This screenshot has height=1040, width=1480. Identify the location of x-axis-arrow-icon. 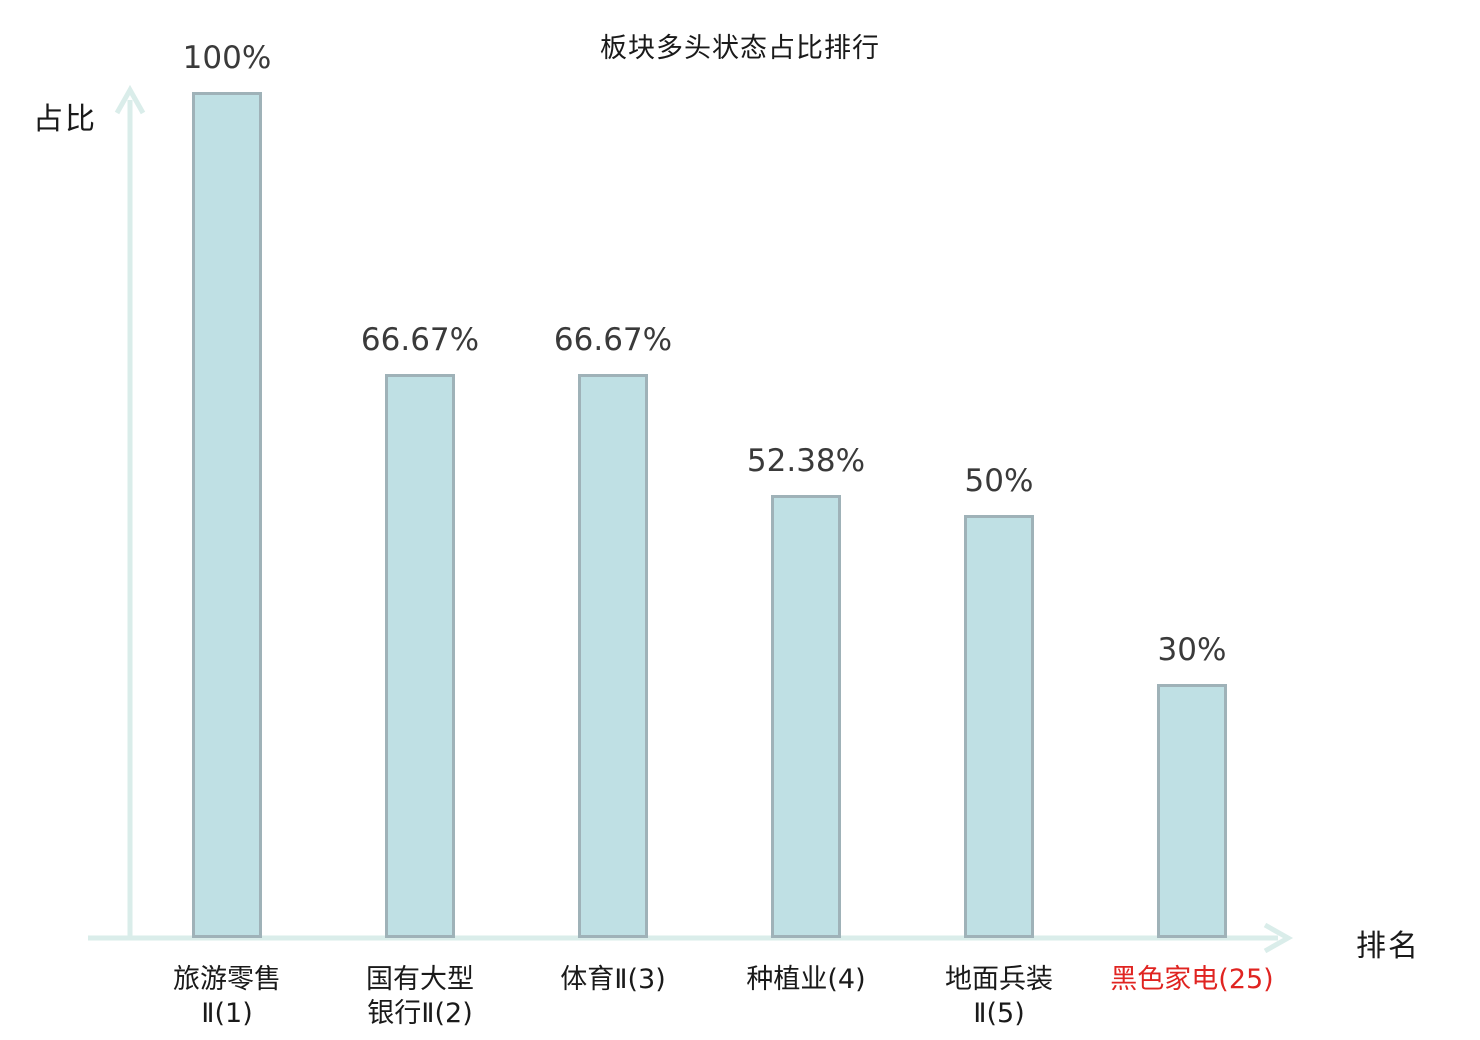
(1278, 938).